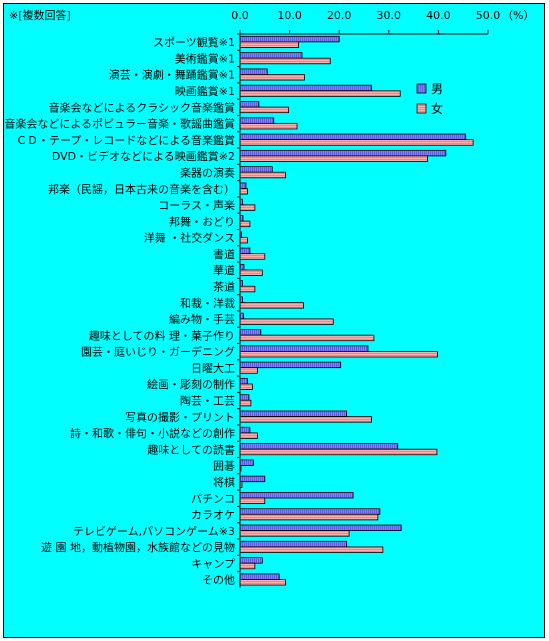 The width and height of the screenshot is (549, 641). What do you see at coordinates (224, 270) in the screenshot?
I see `category-label: 華道` at bounding box center [224, 270].